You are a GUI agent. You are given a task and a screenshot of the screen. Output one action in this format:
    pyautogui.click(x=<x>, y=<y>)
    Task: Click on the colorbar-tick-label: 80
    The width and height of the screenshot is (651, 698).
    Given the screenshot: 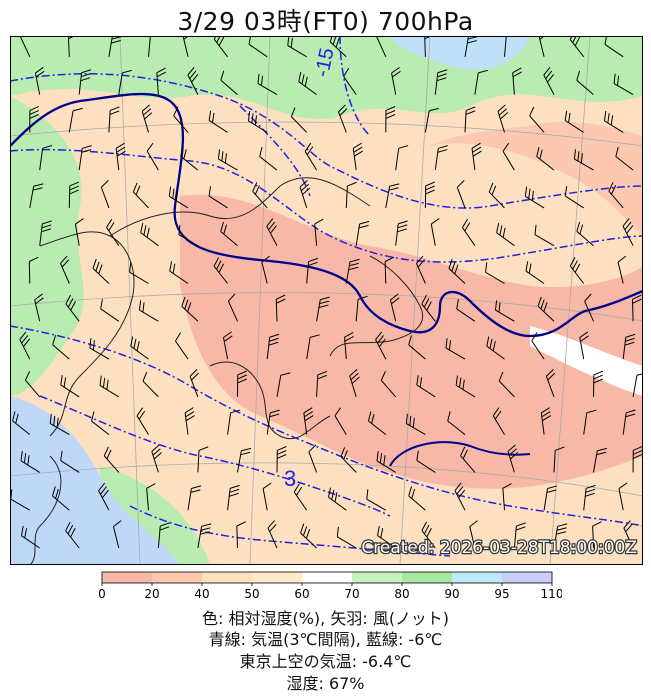 What is the action you would take?
    pyautogui.click(x=401, y=594)
    